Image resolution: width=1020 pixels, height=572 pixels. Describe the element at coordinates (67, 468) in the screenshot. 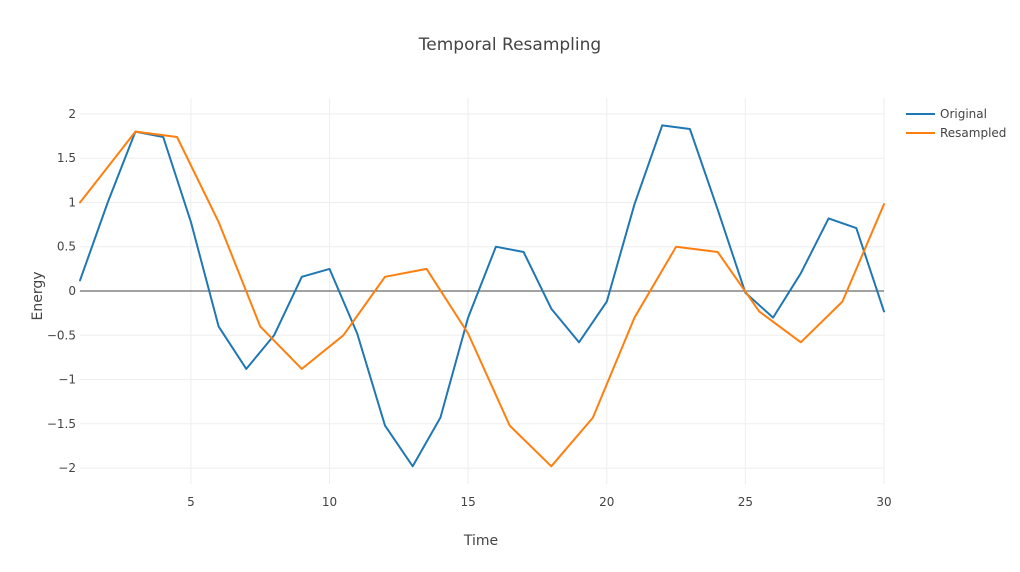

I see `y-tick-label: −2` at that location.